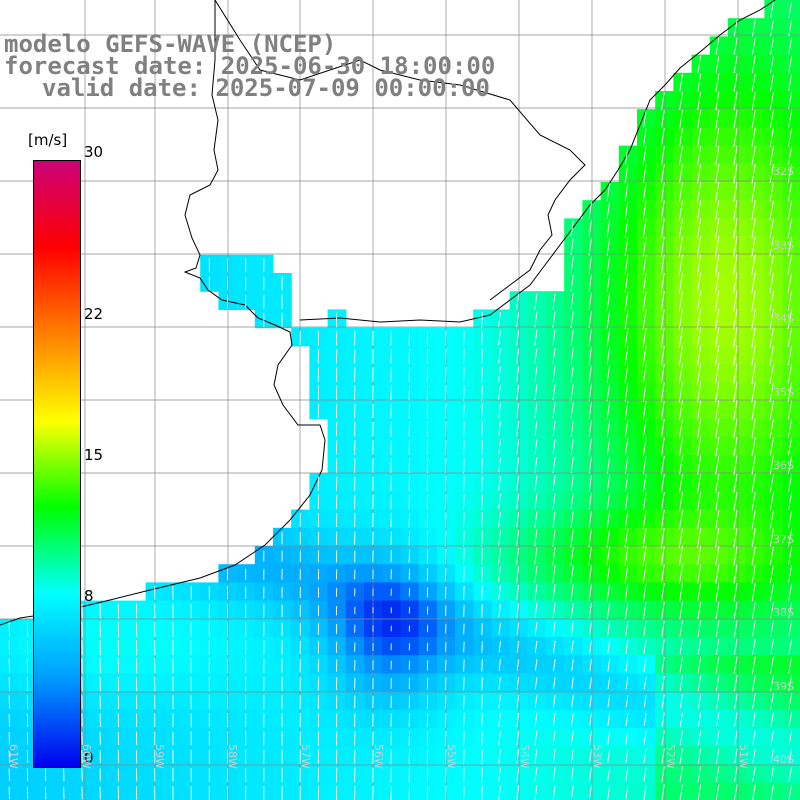 This screenshot has height=800, width=800. I want to click on colorbar-unit: [m/s], so click(48, 140).